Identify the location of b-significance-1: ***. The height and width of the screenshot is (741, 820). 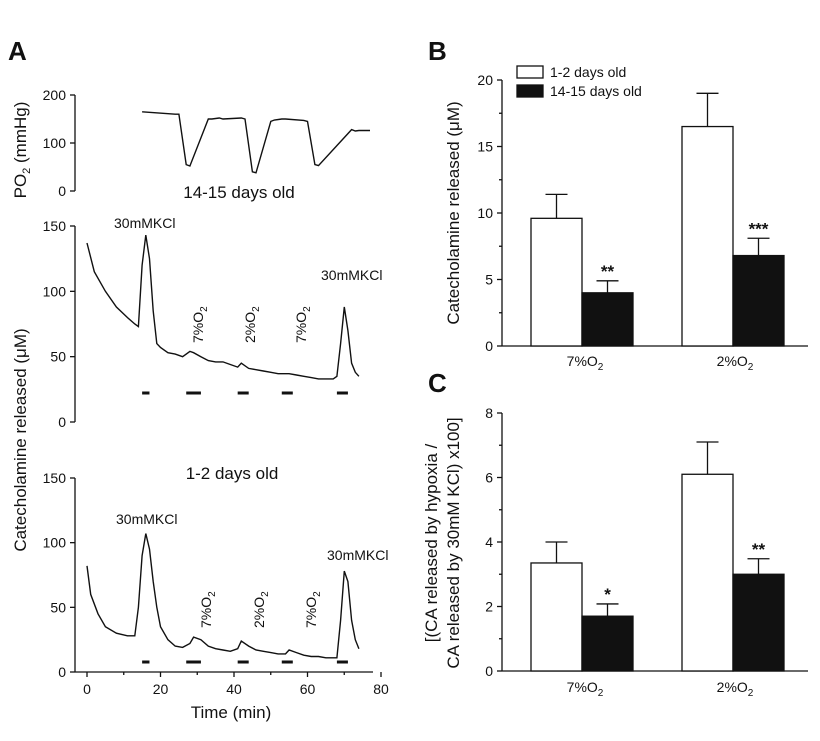
(759, 228).